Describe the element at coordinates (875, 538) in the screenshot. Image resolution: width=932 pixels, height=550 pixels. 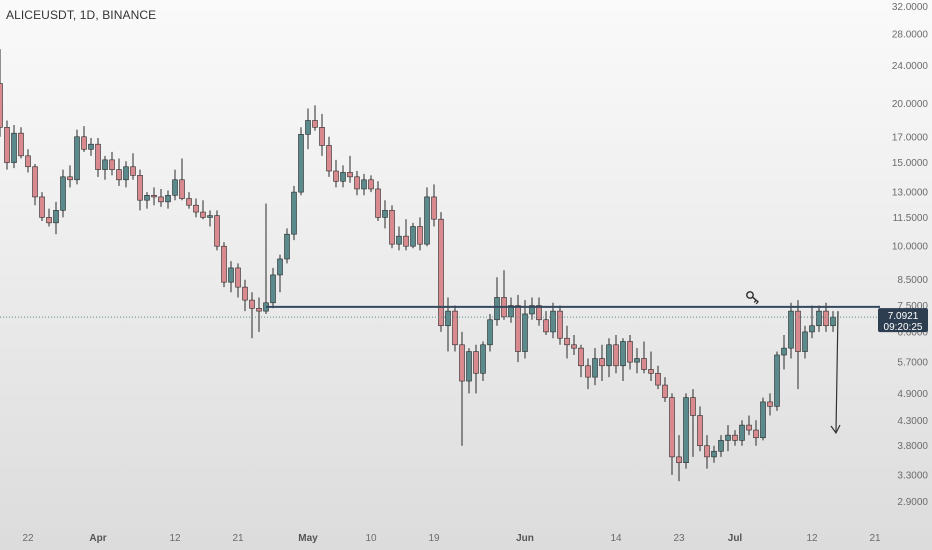
I see `time-tick-label: 21` at that location.